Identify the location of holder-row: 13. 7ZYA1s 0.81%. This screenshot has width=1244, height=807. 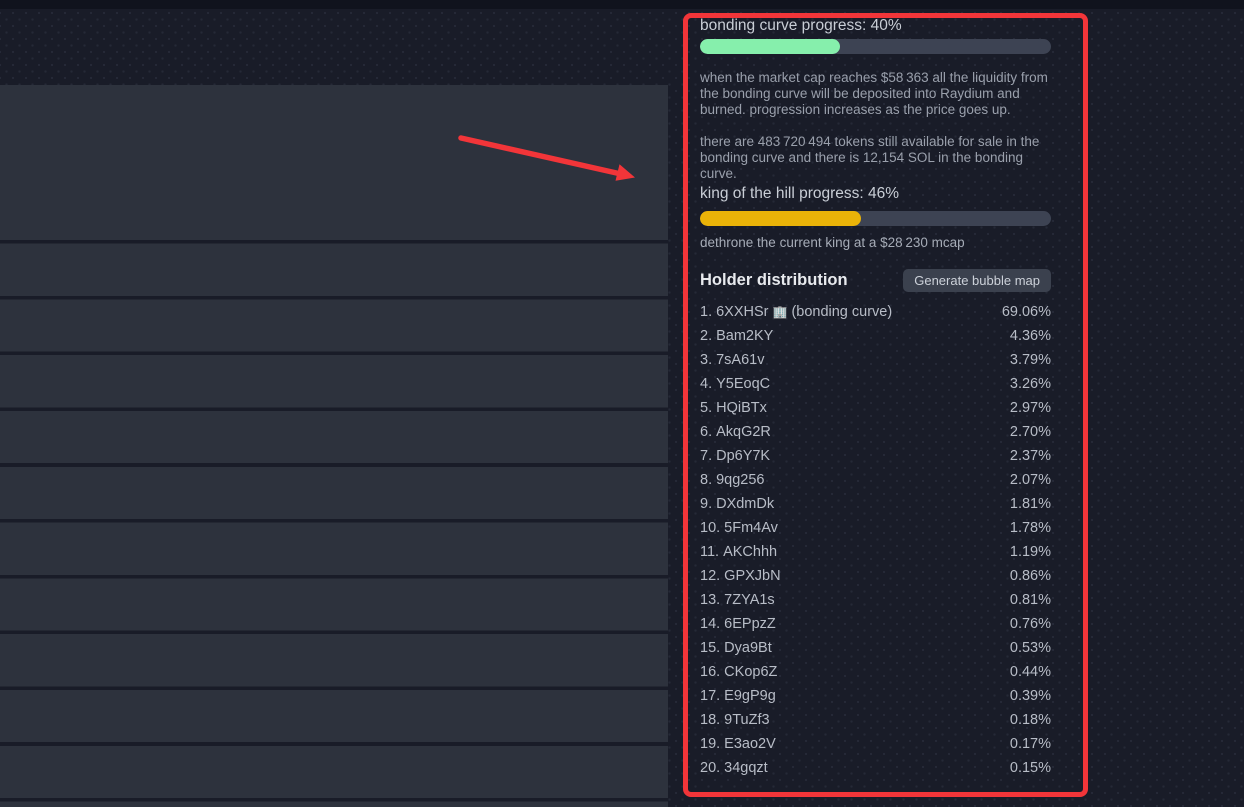
(875, 600).